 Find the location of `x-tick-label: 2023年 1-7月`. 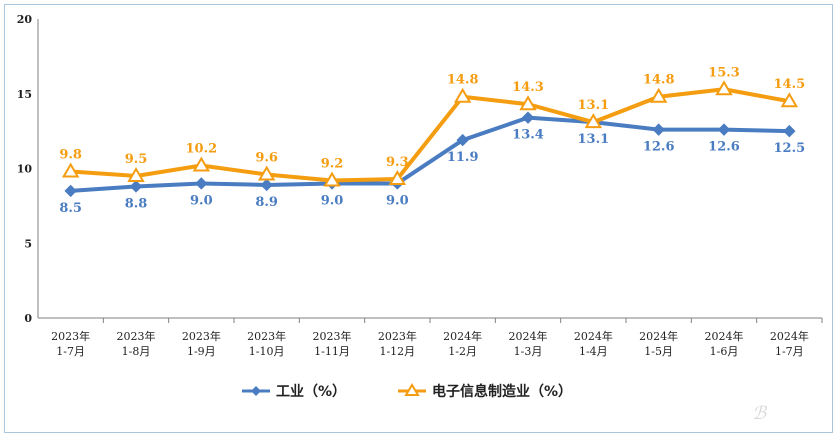

x-tick-label: 2023年 1-7月 is located at coordinates (70, 343).